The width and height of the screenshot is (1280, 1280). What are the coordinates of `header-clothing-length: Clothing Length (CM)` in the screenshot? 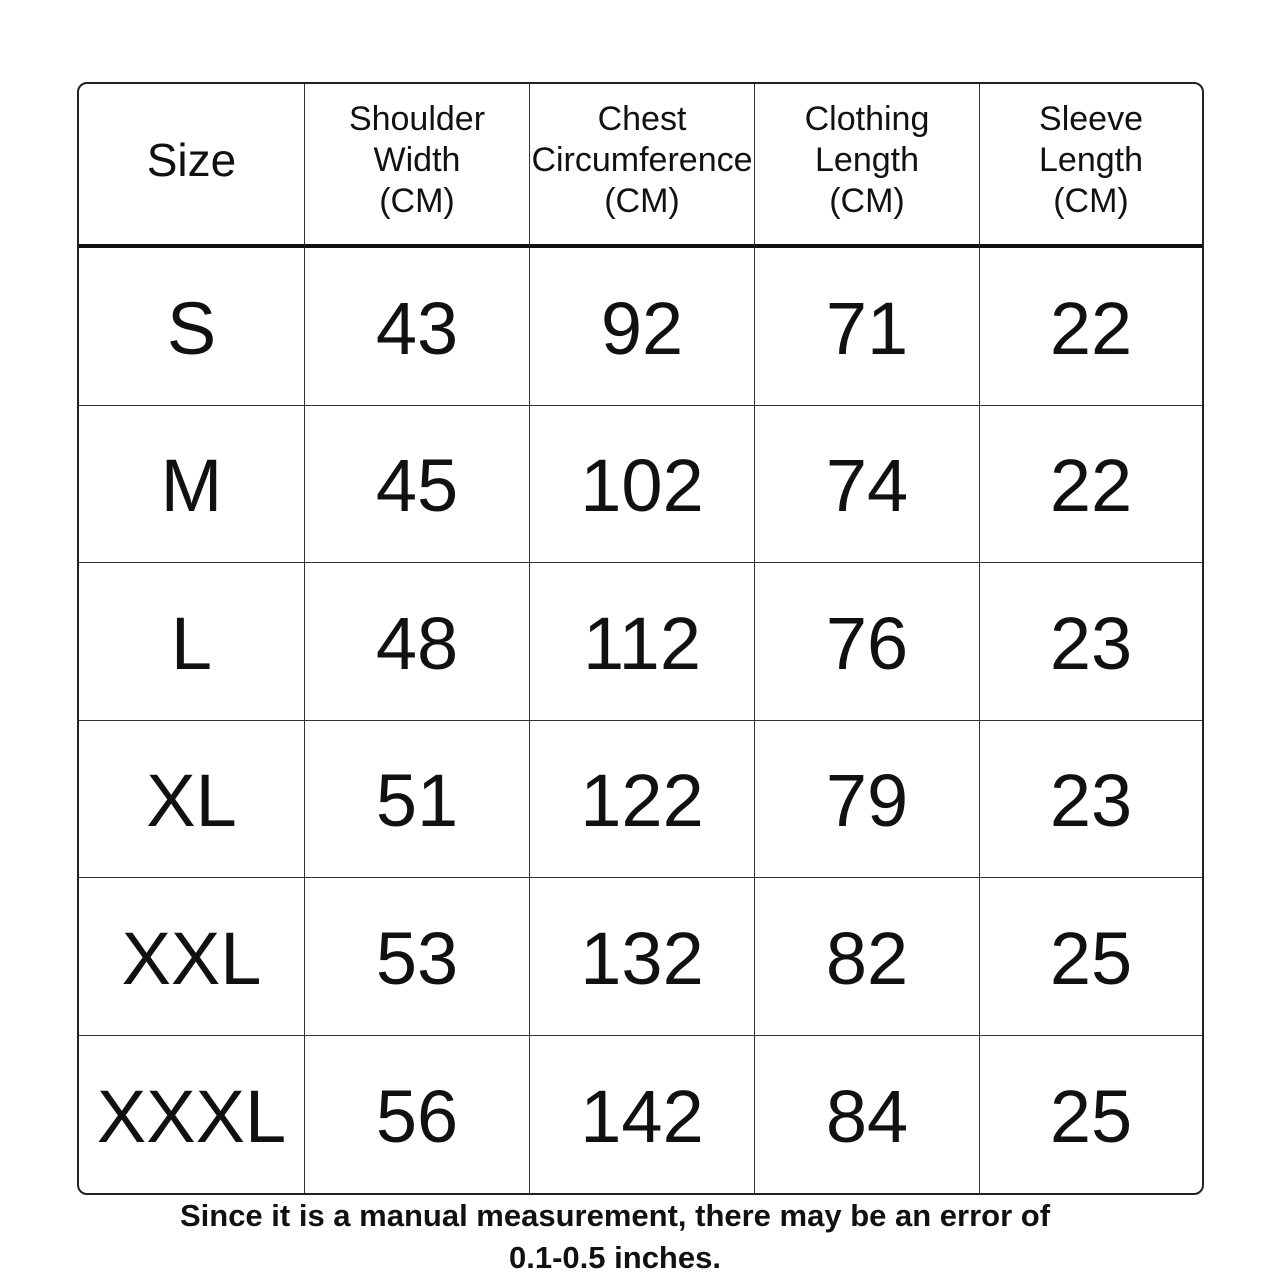 It's located at (867, 166).